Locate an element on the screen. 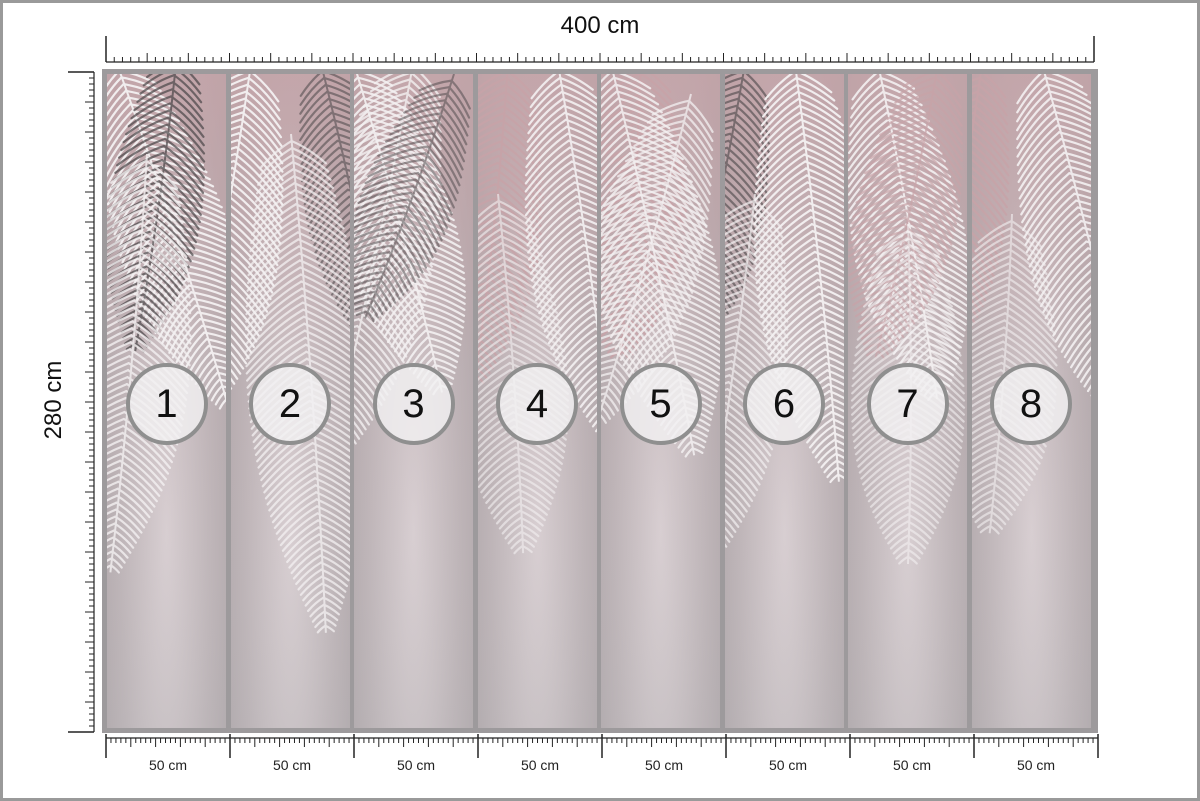  panel-number-badge: 8 is located at coordinates (1031, 404).